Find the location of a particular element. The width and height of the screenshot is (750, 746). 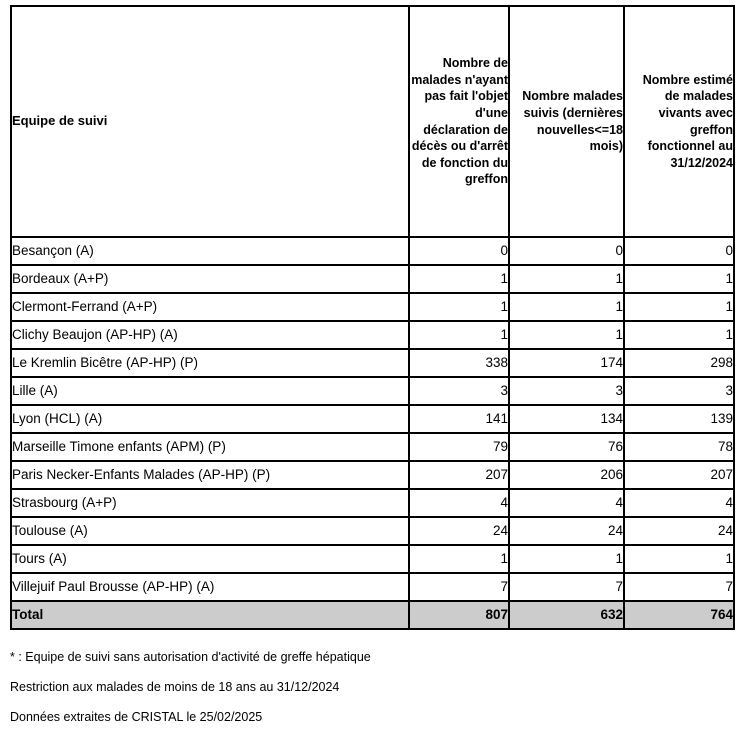

table-row: Clermont-Ferrand (A+P) 1 1 1 is located at coordinates (372, 307).